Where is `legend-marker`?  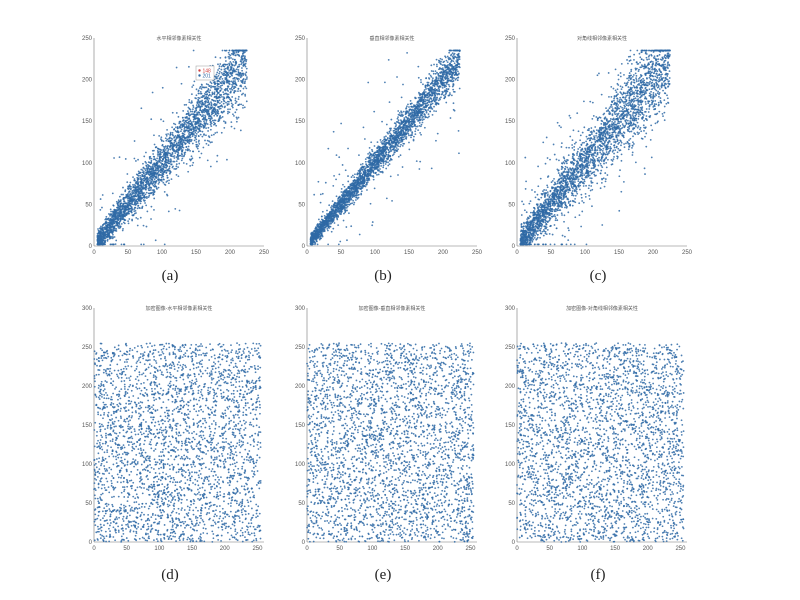
legend-marker is located at coordinates (199, 70).